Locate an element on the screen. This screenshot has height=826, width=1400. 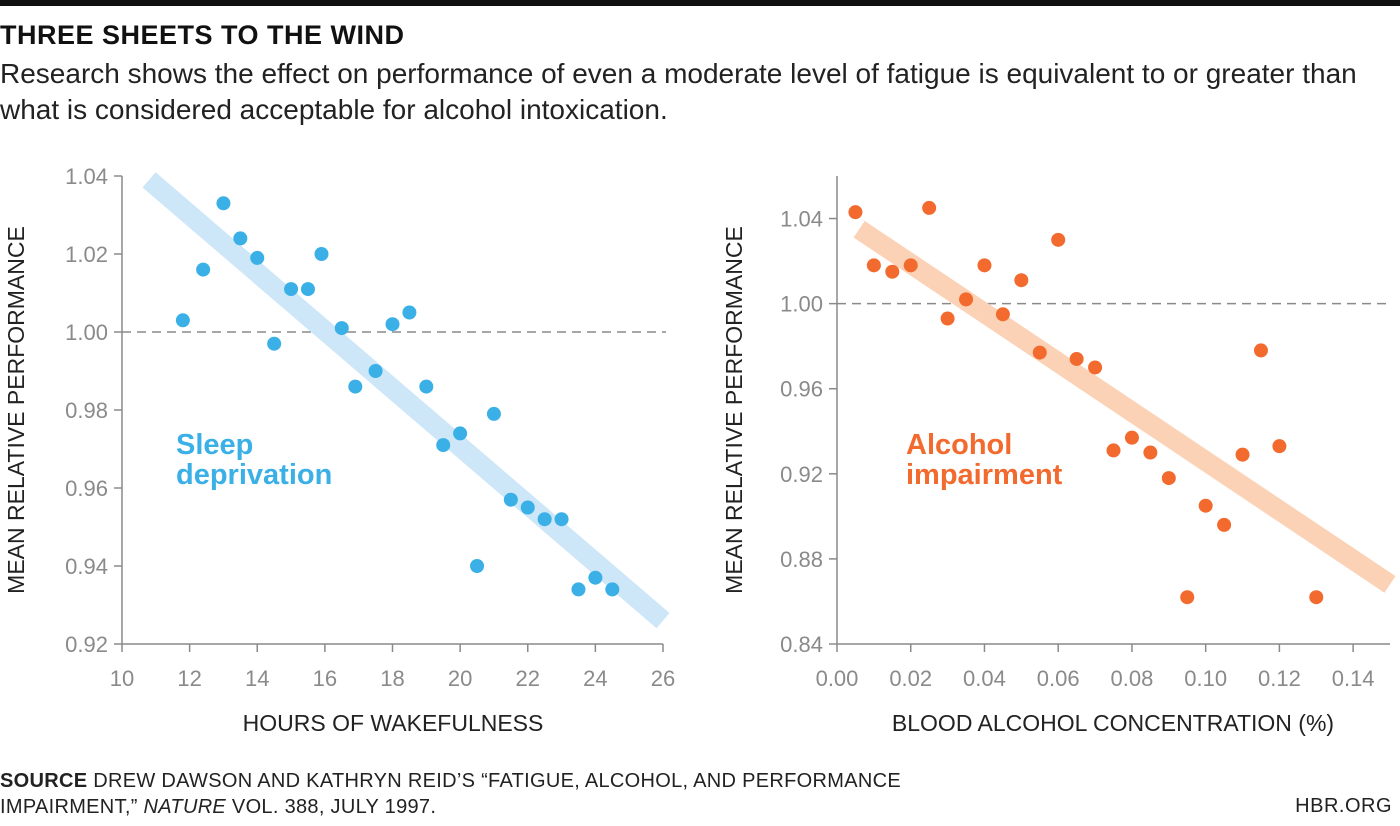
x-tick-label: 0.12 is located at coordinates (1279, 678).